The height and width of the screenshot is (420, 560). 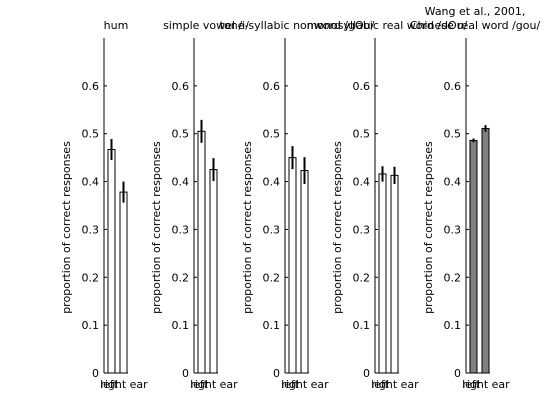 I want to click on chart-title: monosyllabic real word /dOu/, so click(x=387, y=25).